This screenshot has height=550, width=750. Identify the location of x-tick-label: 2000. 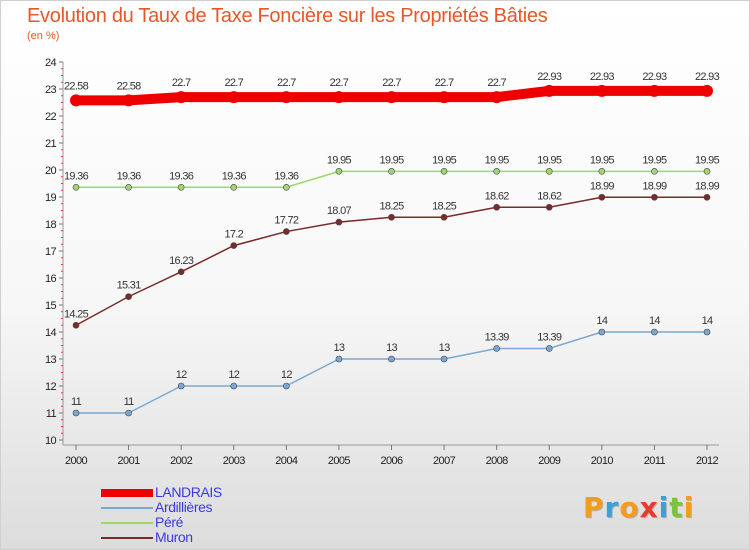
(76, 461).